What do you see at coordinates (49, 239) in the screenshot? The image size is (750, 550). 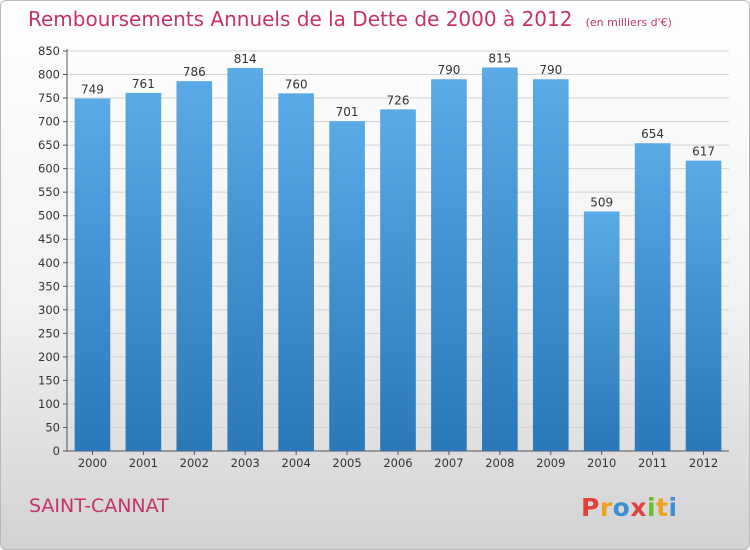 I see `y-tick-label: 450` at bounding box center [49, 239].